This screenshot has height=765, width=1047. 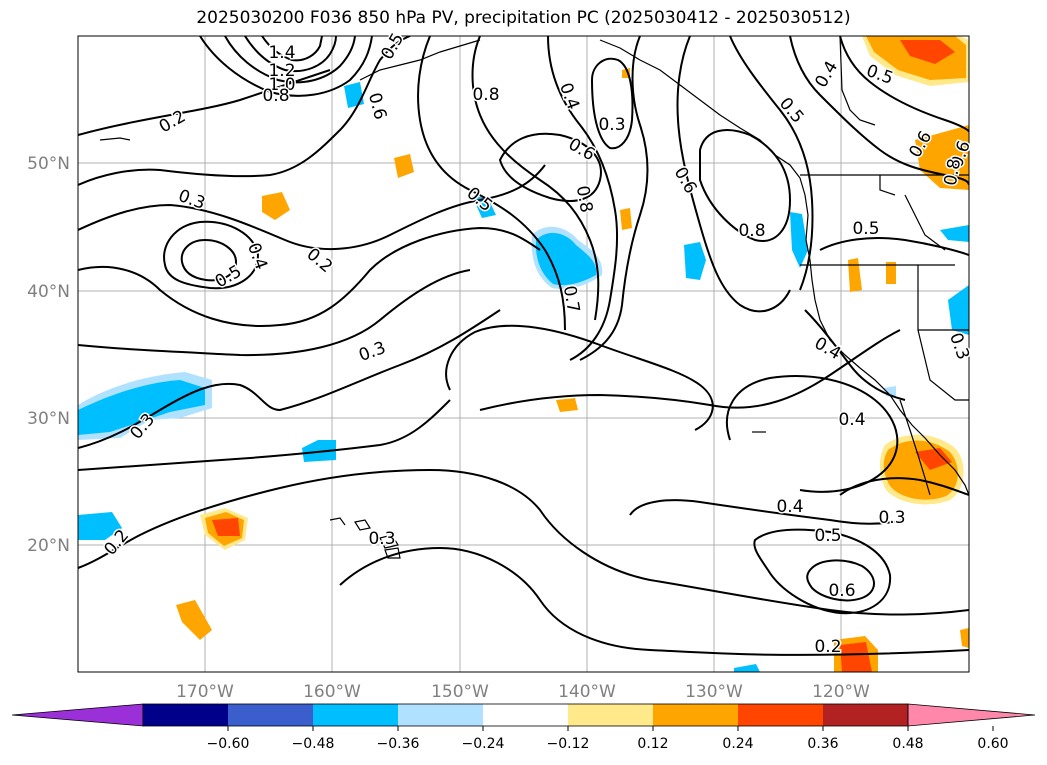 What do you see at coordinates (398, 744) in the screenshot?
I see `colorbar-tick-label: −0.36` at bounding box center [398, 744].